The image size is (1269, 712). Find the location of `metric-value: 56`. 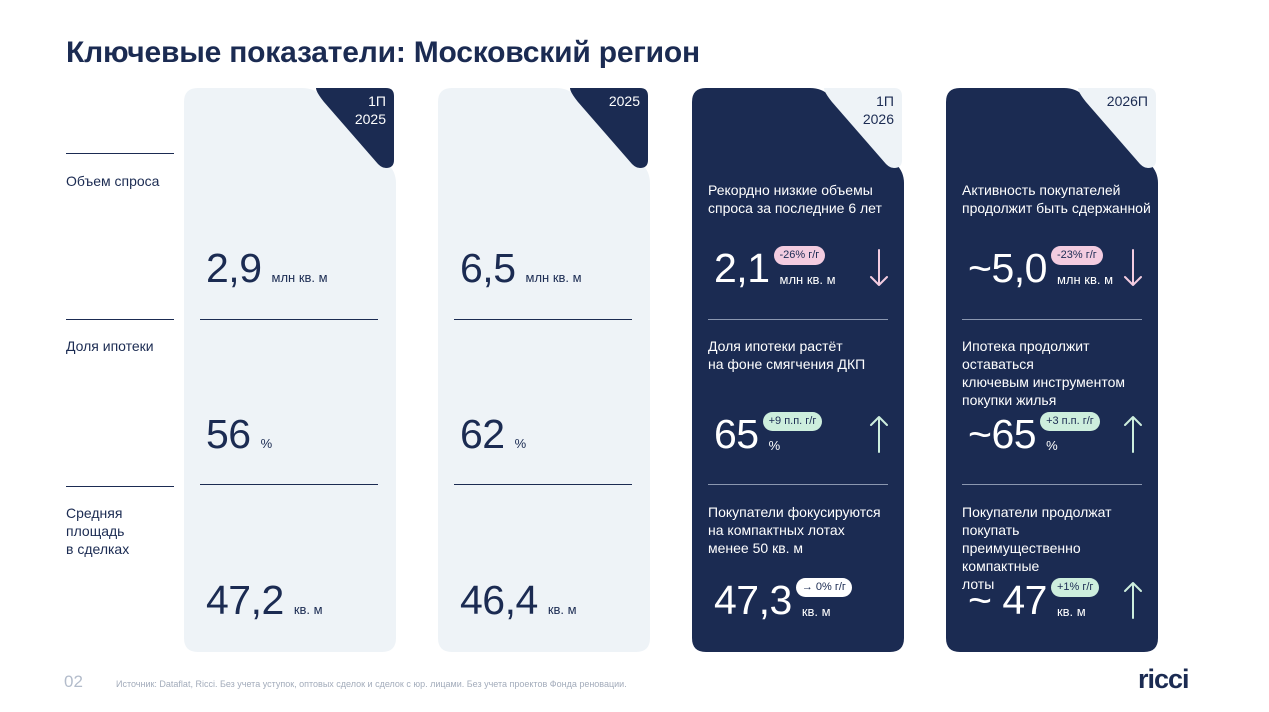

metric-value: 56 is located at coordinates (228, 434).